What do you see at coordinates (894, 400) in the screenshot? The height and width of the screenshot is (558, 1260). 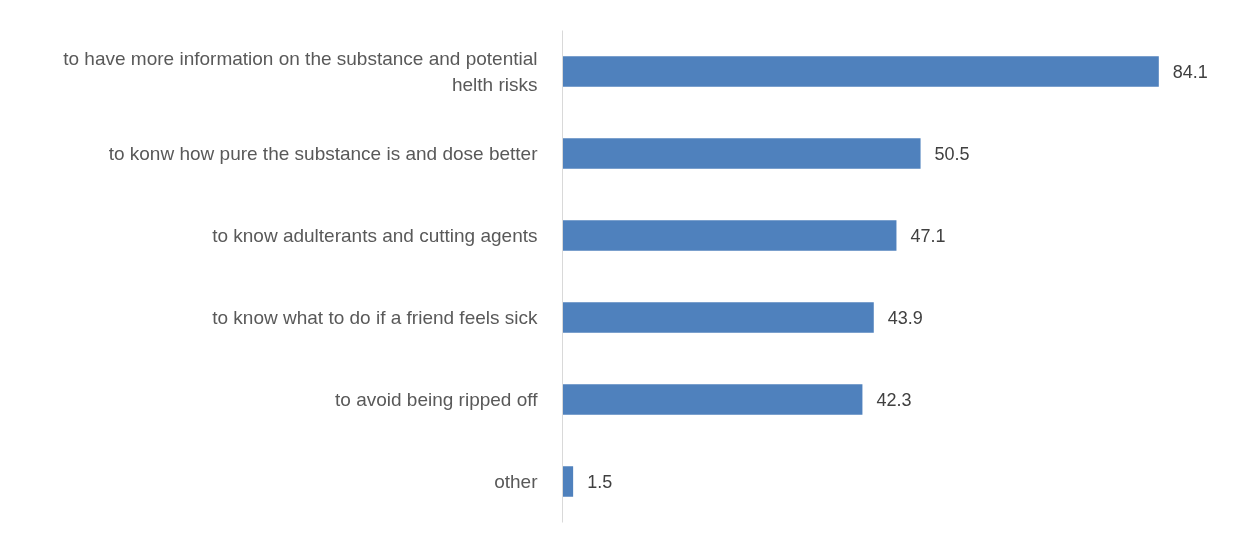 I see `data-label: 42.3` at bounding box center [894, 400].